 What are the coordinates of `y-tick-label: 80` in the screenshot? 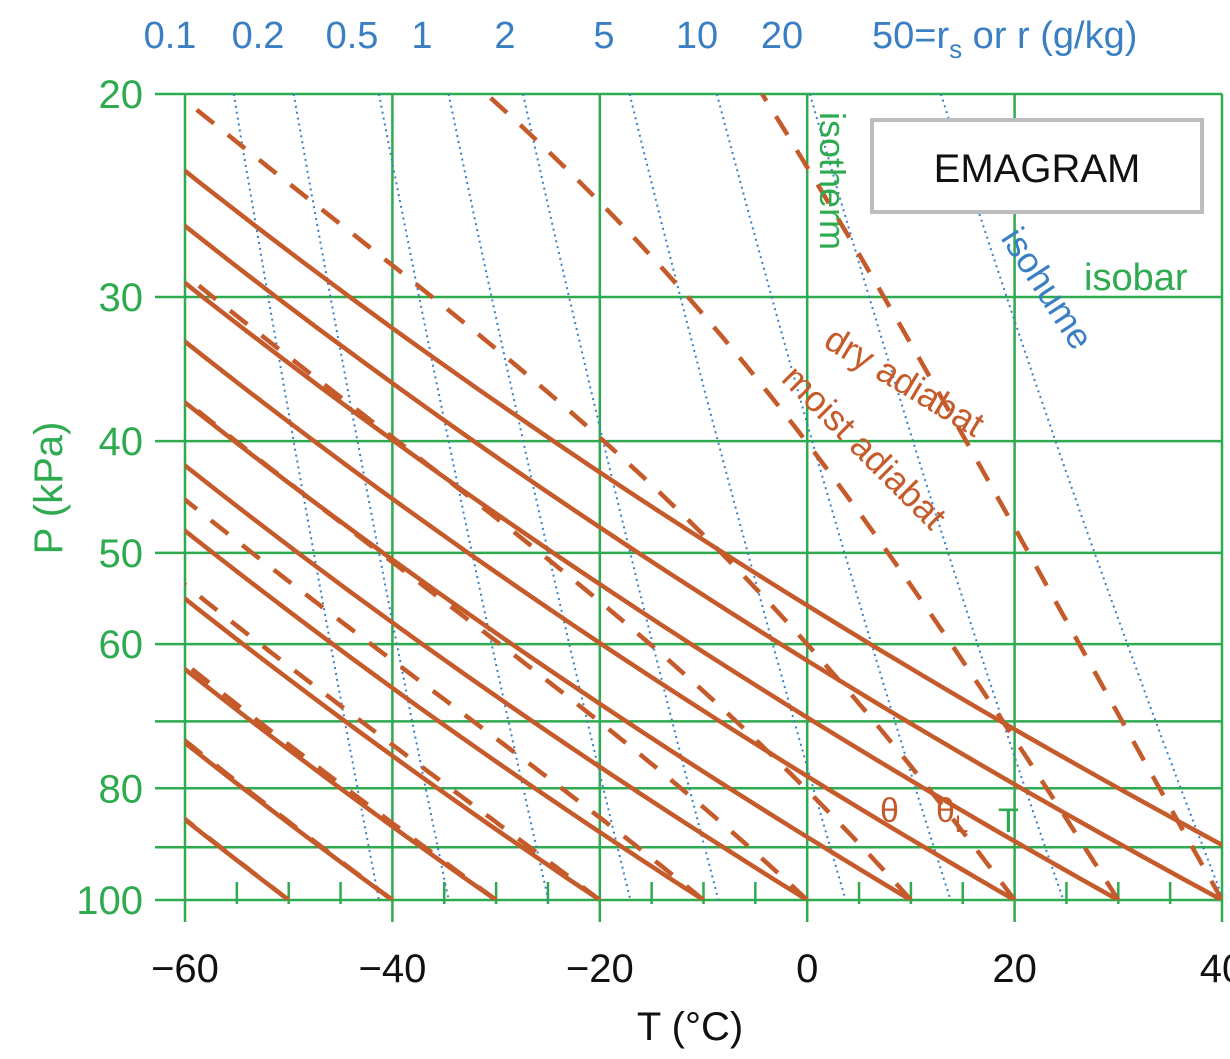 It's located at (121, 789).